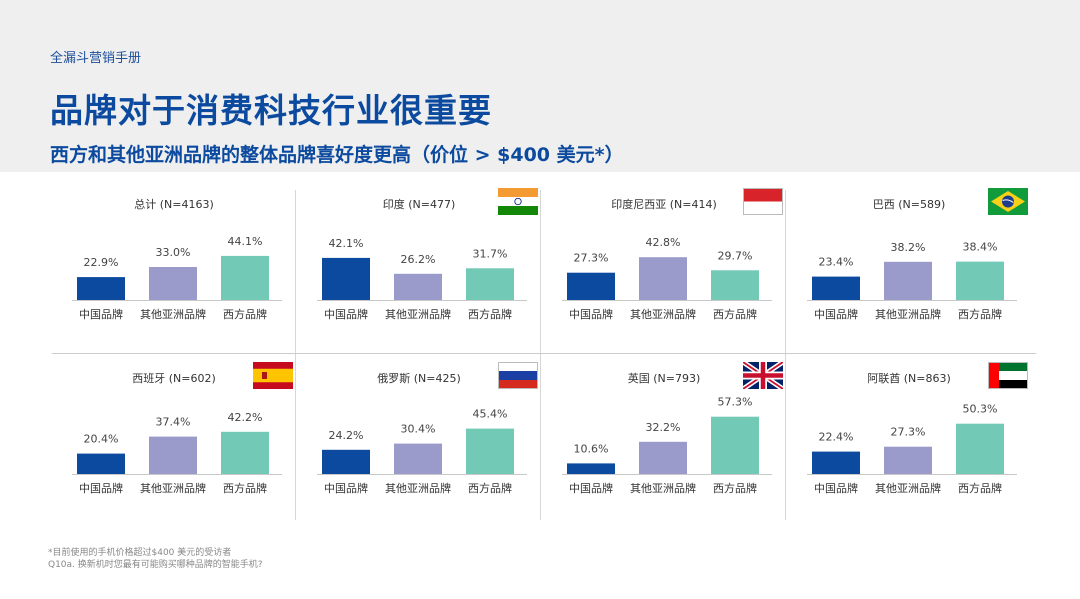 This screenshot has height=599, width=1080. I want to click on spain-flag, so click(273, 375).